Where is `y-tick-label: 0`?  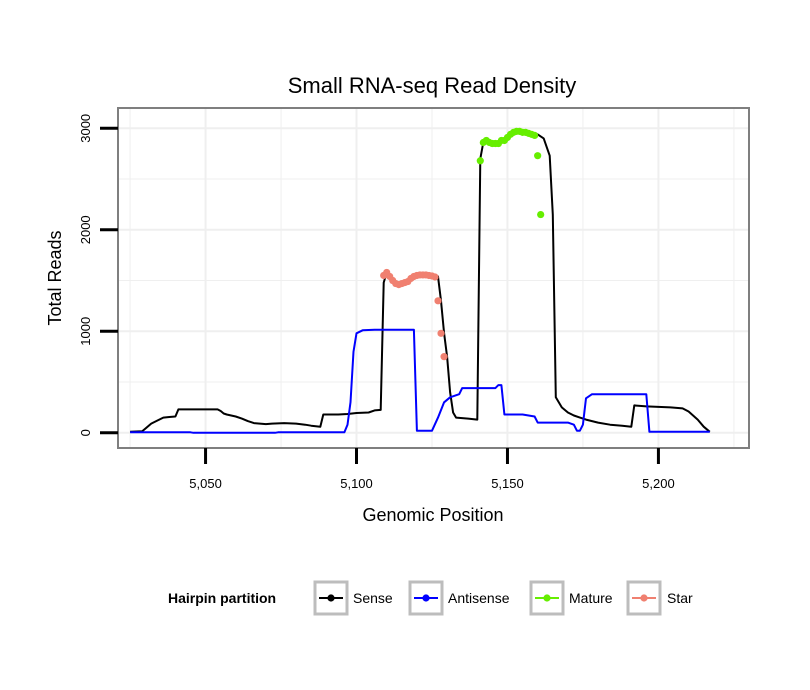 y-tick-label: 0 is located at coordinates (85, 432).